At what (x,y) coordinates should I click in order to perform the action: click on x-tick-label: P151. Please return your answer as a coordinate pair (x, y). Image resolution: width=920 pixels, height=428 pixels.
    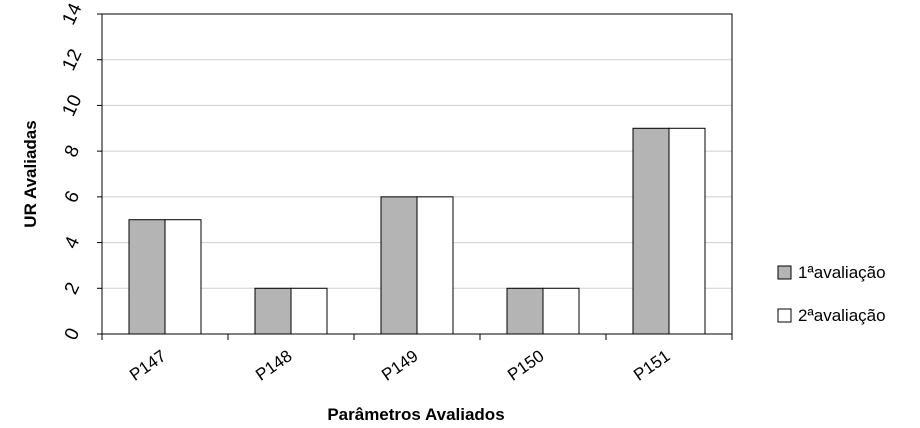
    Looking at the image, I should click on (651, 365).